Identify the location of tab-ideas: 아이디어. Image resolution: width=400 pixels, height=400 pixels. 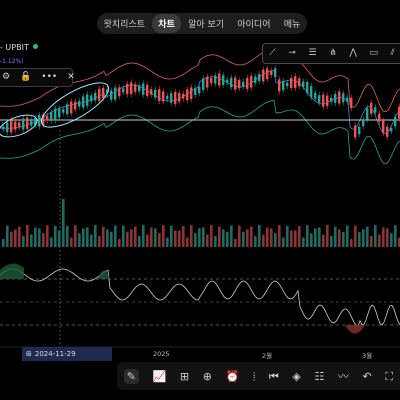
(254, 25).